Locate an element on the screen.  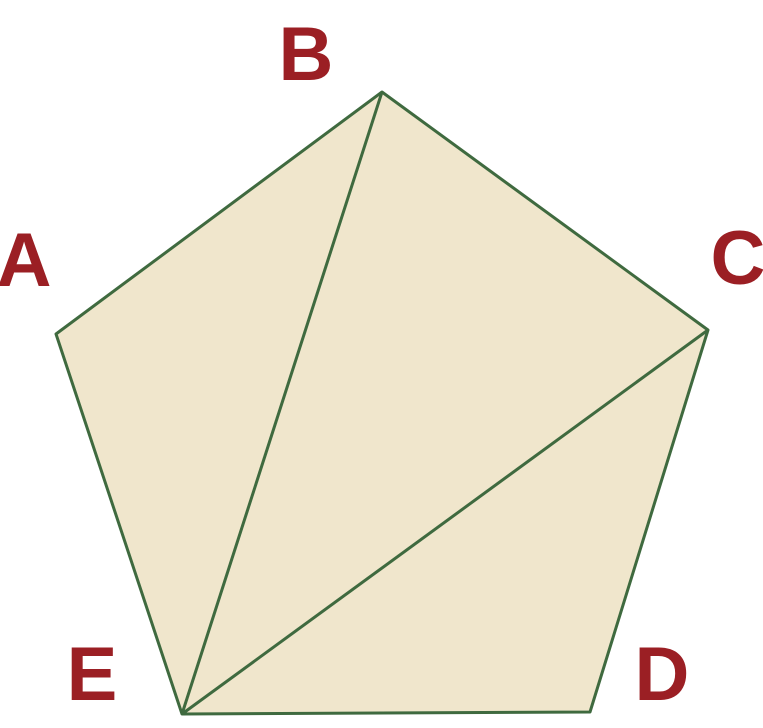
vertex-label-c: C is located at coordinates (737, 258).